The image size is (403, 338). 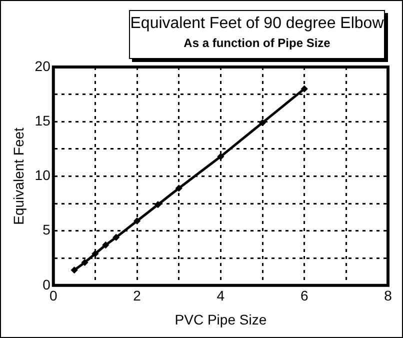 What do you see at coordinates (42, 175) in the screenshot?
I see `y-tick-label: 10` at bounding box center [42, 175].